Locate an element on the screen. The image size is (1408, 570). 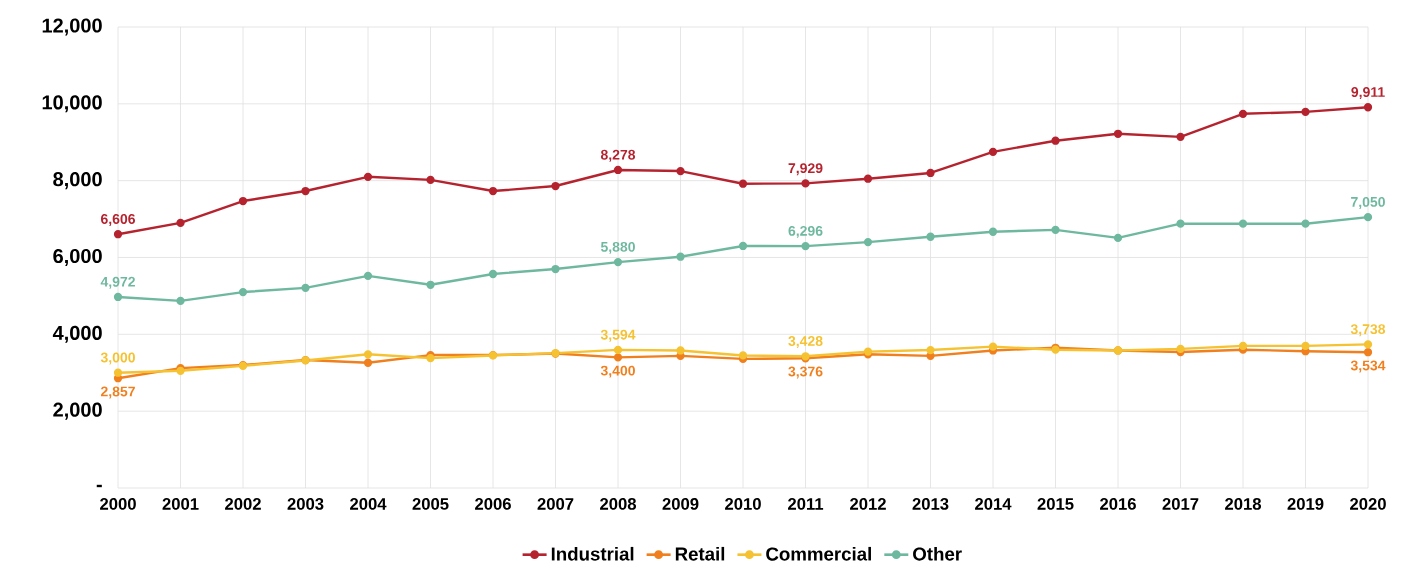
x-tick-label: 2008 is located at coordinates (618, 504).